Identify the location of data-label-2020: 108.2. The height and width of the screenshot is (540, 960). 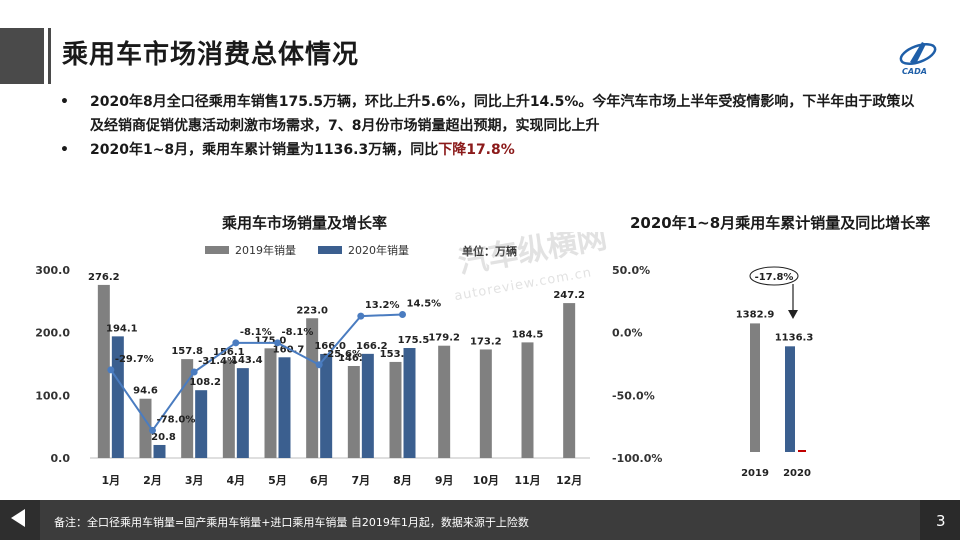
(205, 382).